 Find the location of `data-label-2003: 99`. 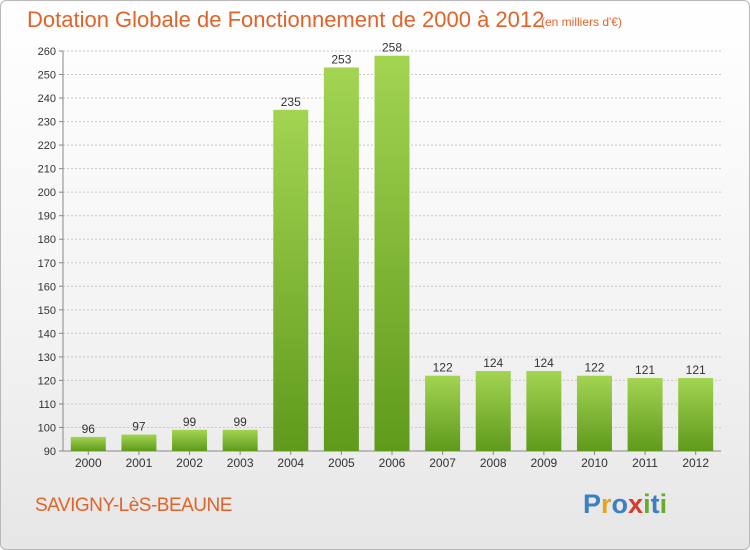

data-label-2003: 99 is located at coordinates (240, 422).